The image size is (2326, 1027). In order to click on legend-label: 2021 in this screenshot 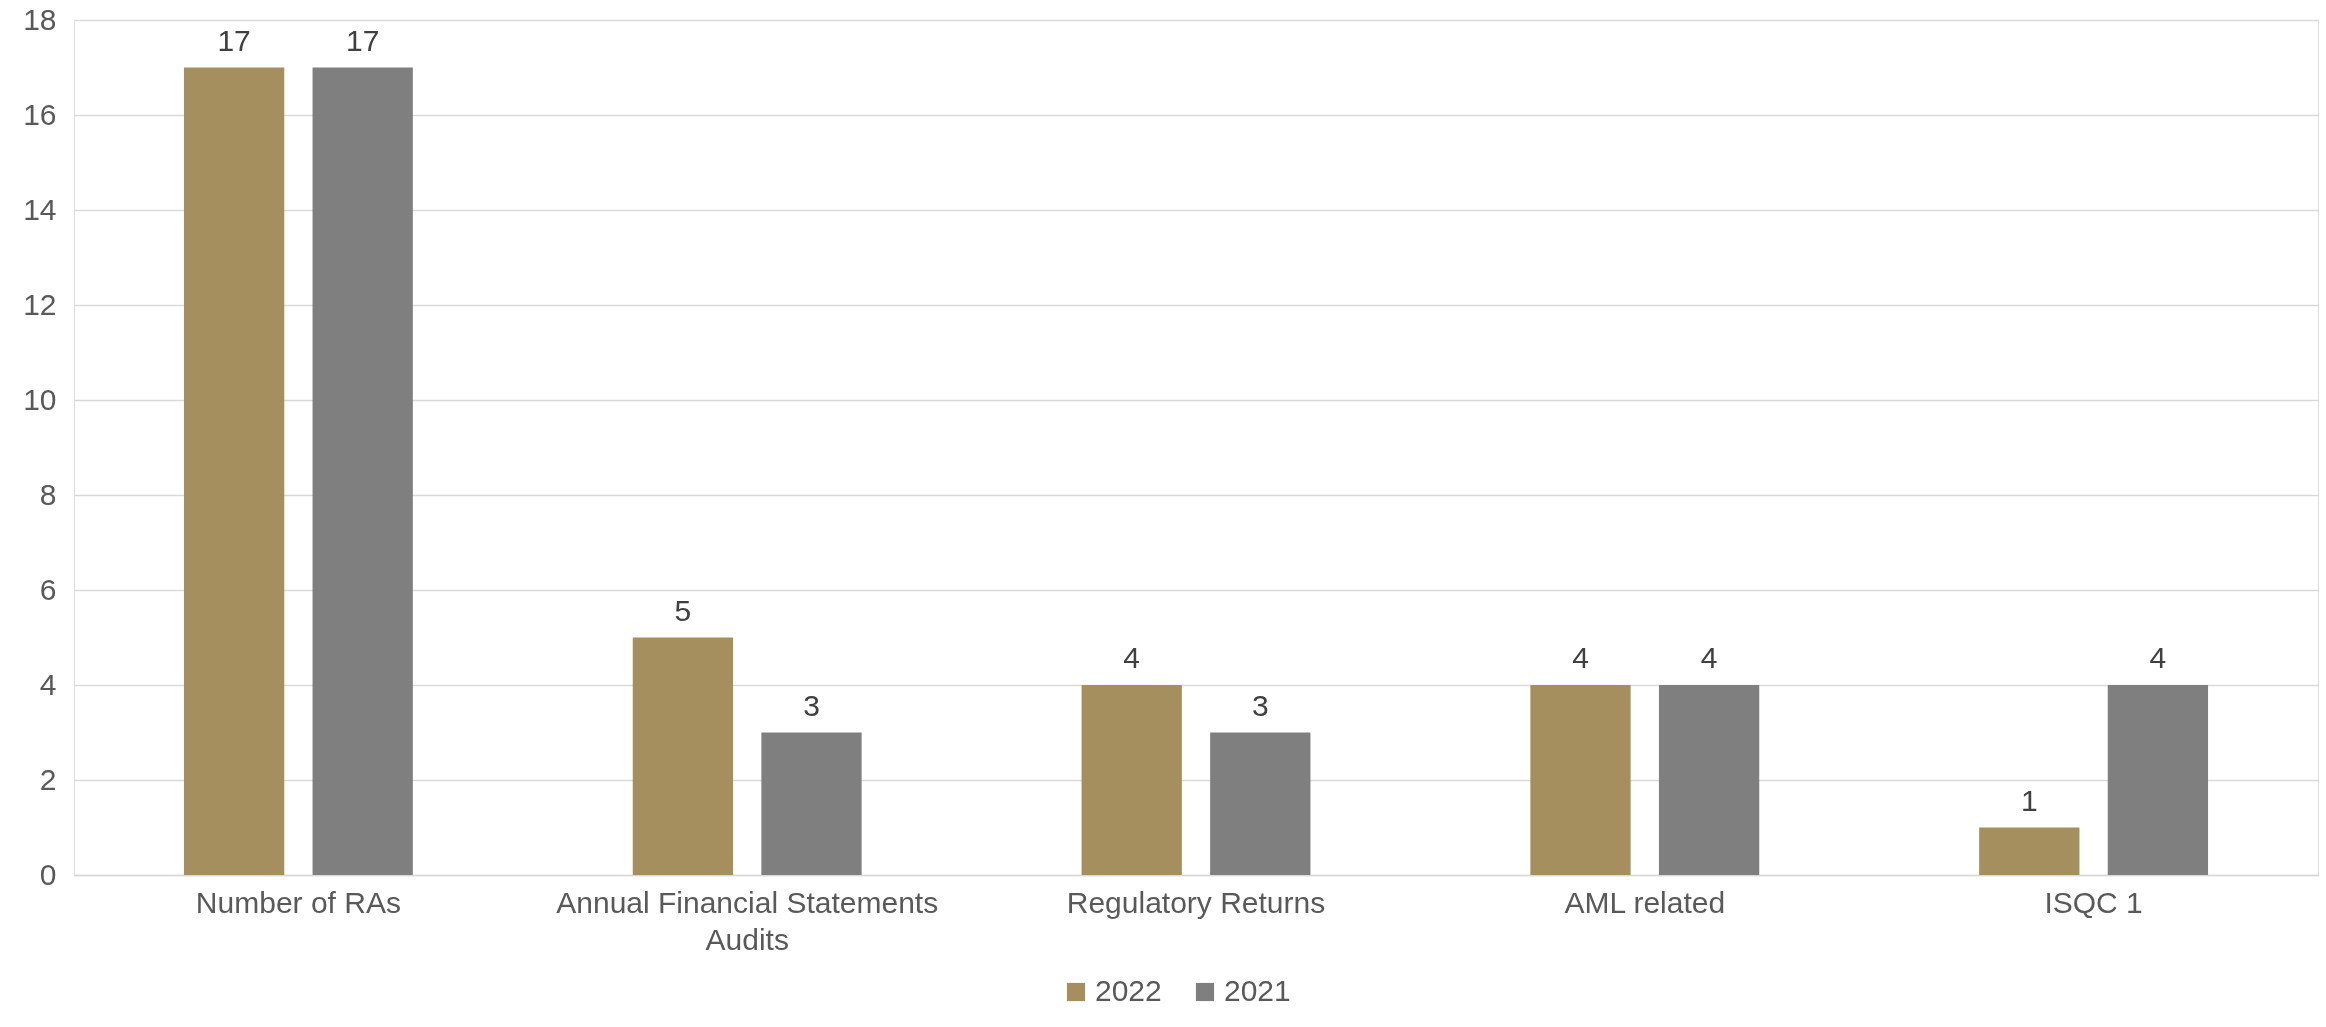, I will do `click(1257, 990)`.